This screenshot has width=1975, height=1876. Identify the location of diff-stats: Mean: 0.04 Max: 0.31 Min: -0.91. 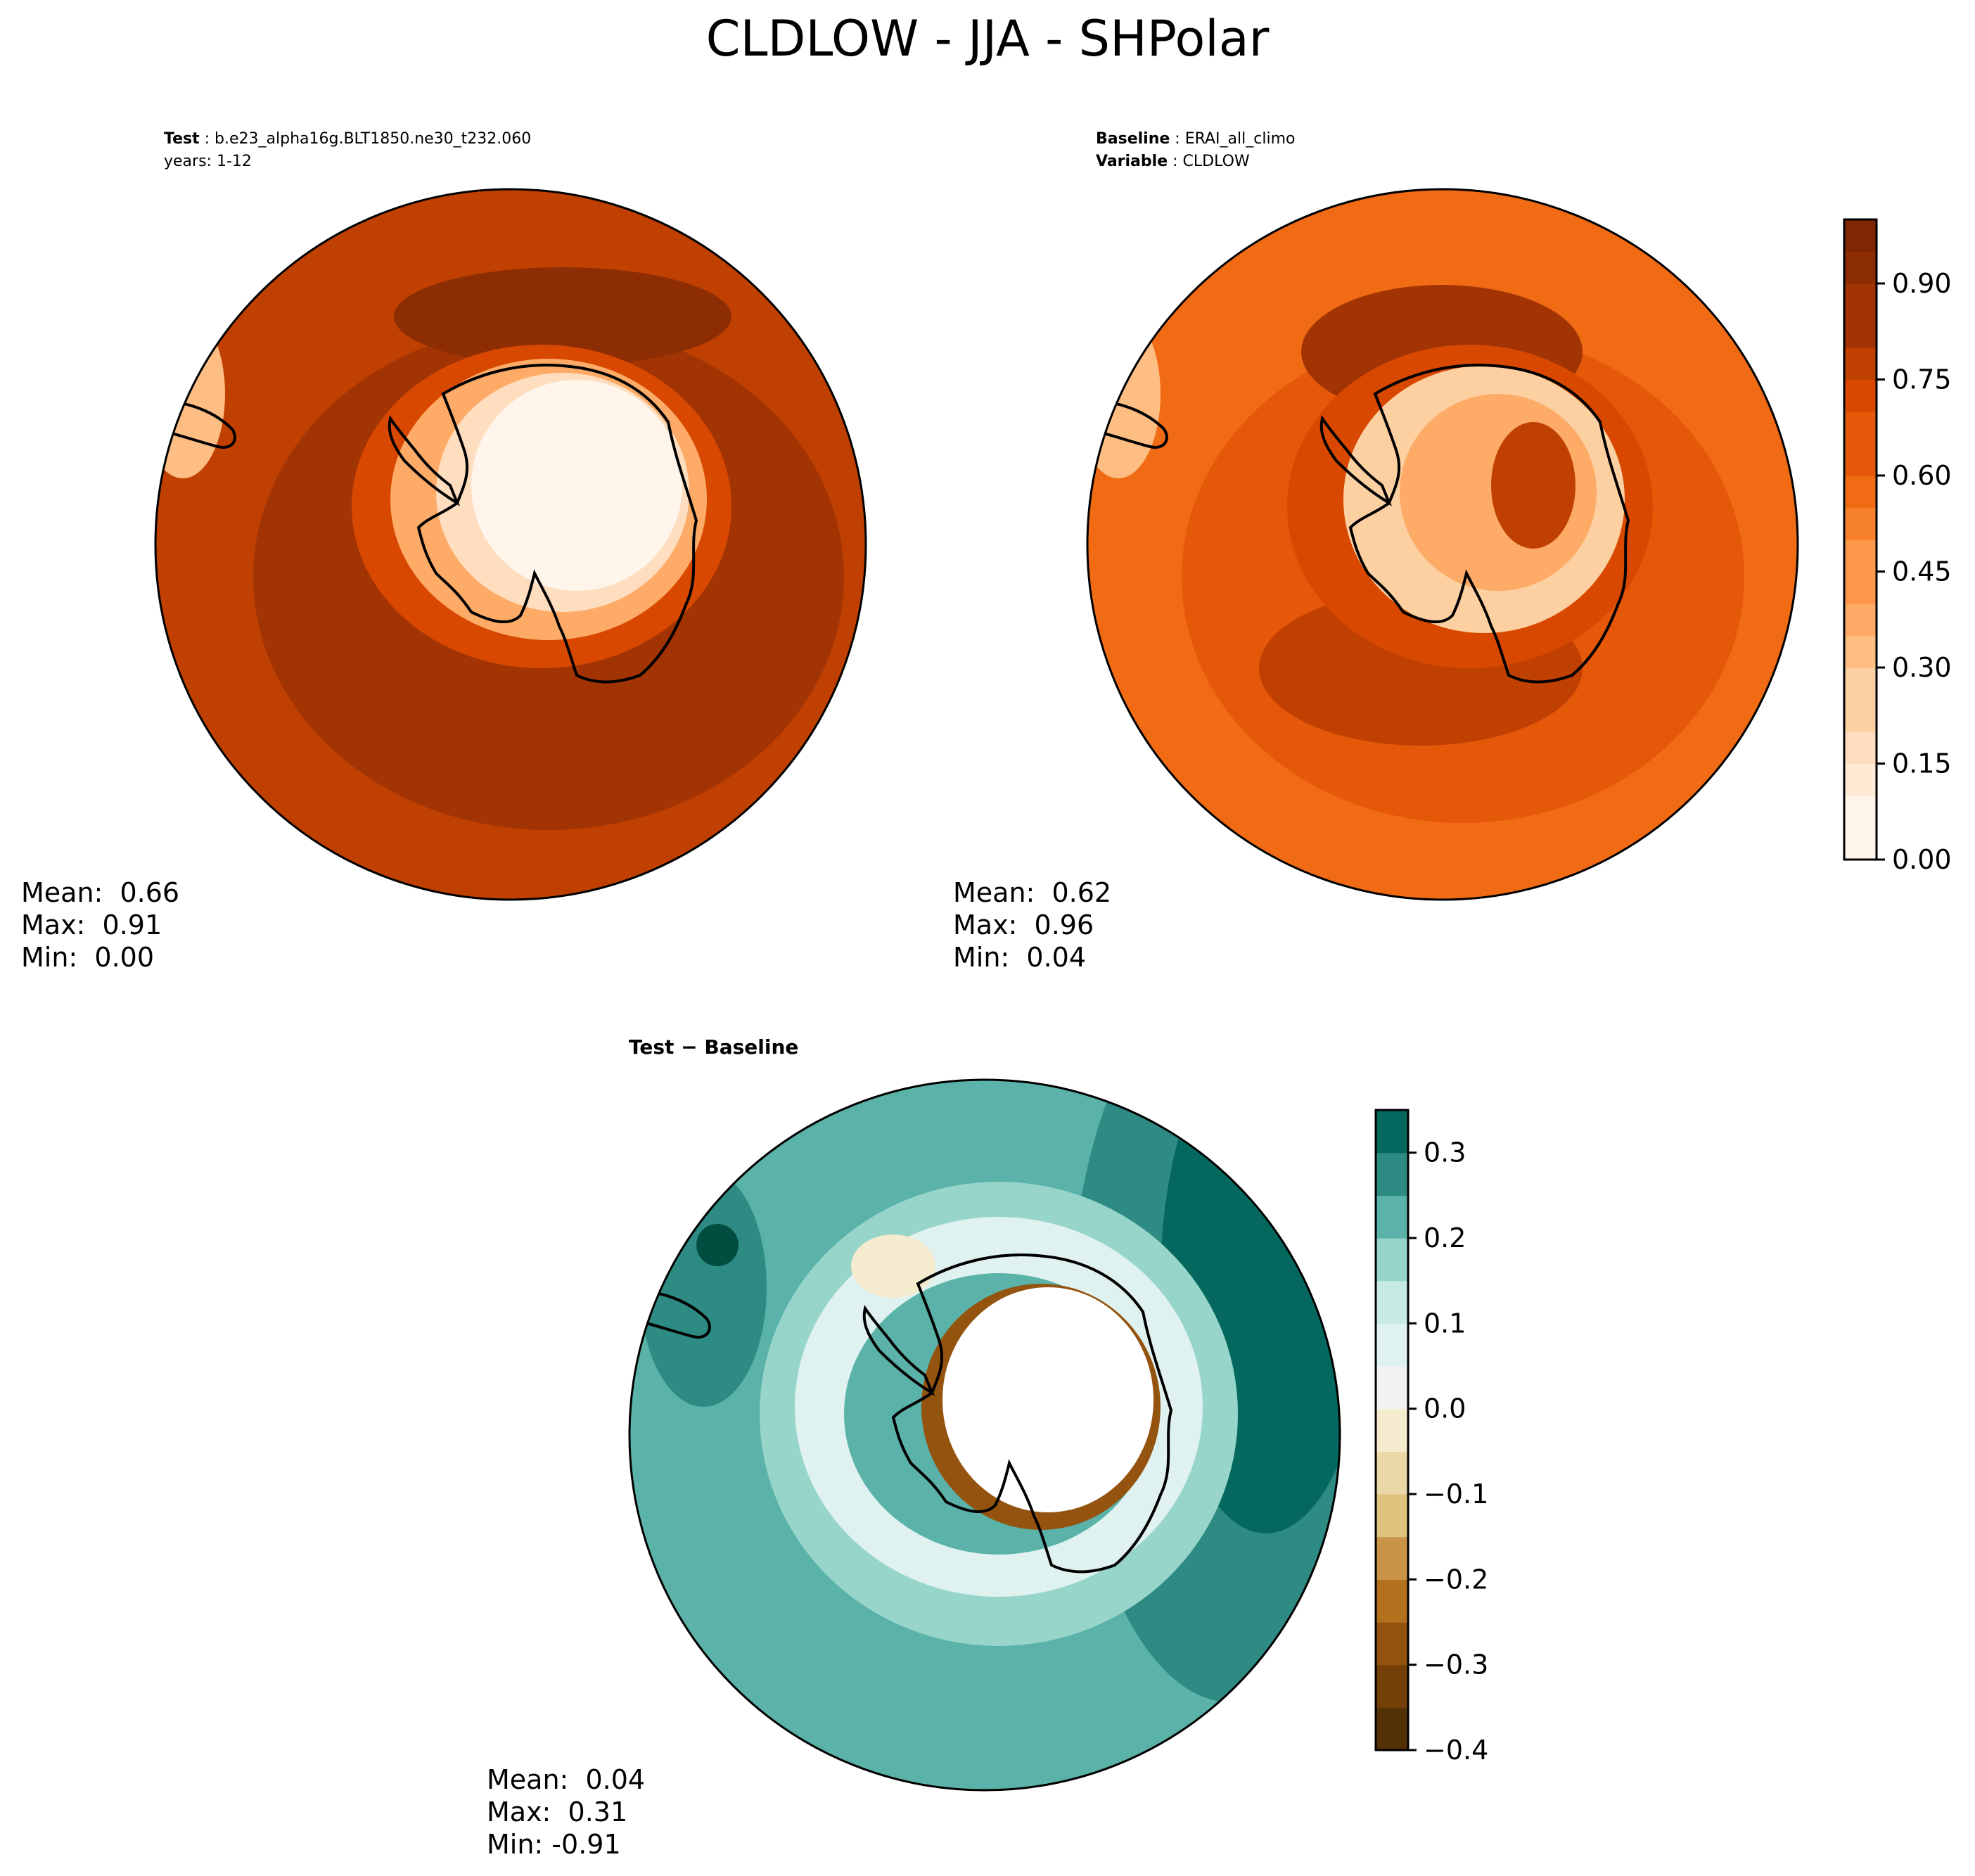
(566, 1812).